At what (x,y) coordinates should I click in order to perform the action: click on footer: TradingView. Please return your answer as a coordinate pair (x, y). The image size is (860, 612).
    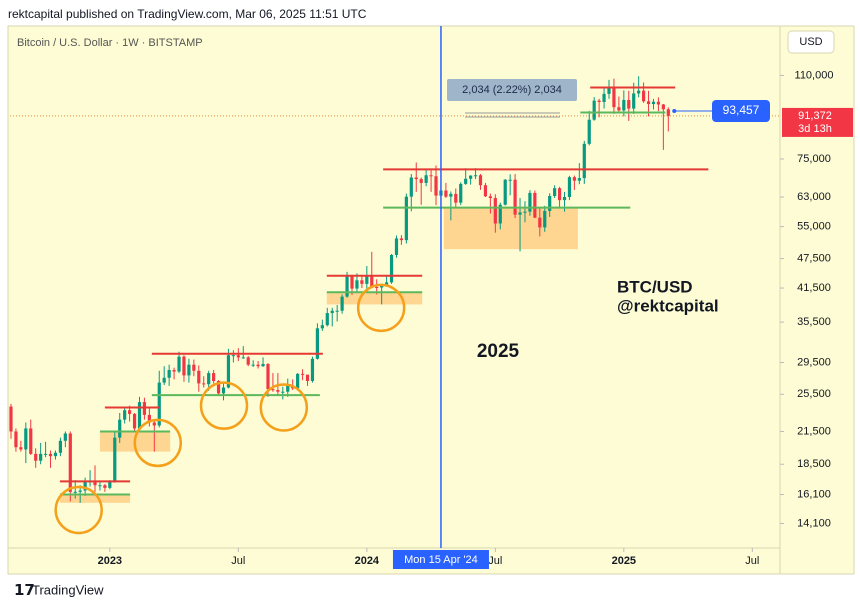
    Looking at the image, I should click on (68, 589).